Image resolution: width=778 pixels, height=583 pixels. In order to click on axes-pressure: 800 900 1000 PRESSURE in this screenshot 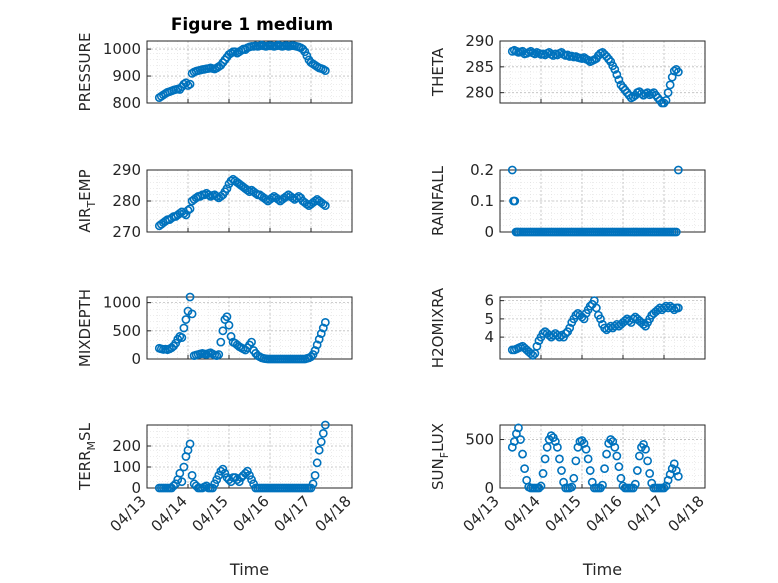, I will do `click(214, 72)`.